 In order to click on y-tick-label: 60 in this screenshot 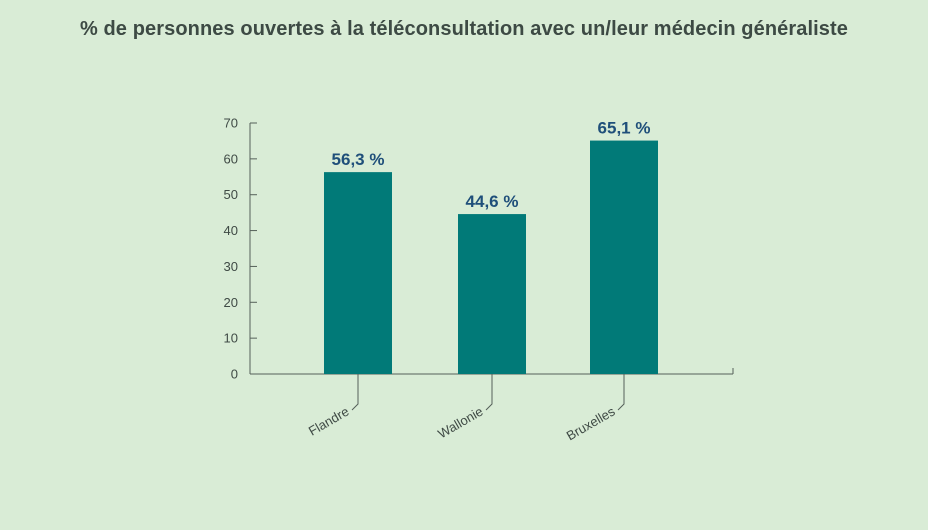, I will do `click(231, 158)`.